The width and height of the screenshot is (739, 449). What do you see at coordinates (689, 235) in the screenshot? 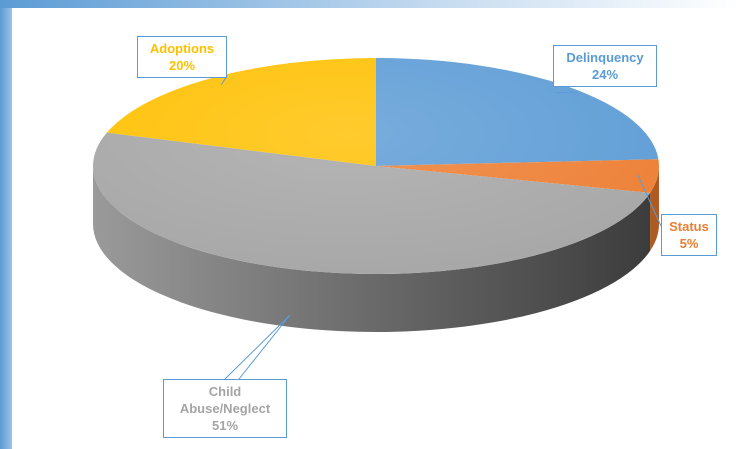
I see `data-label-status: Status 5%` at bounding box center [689, 235].